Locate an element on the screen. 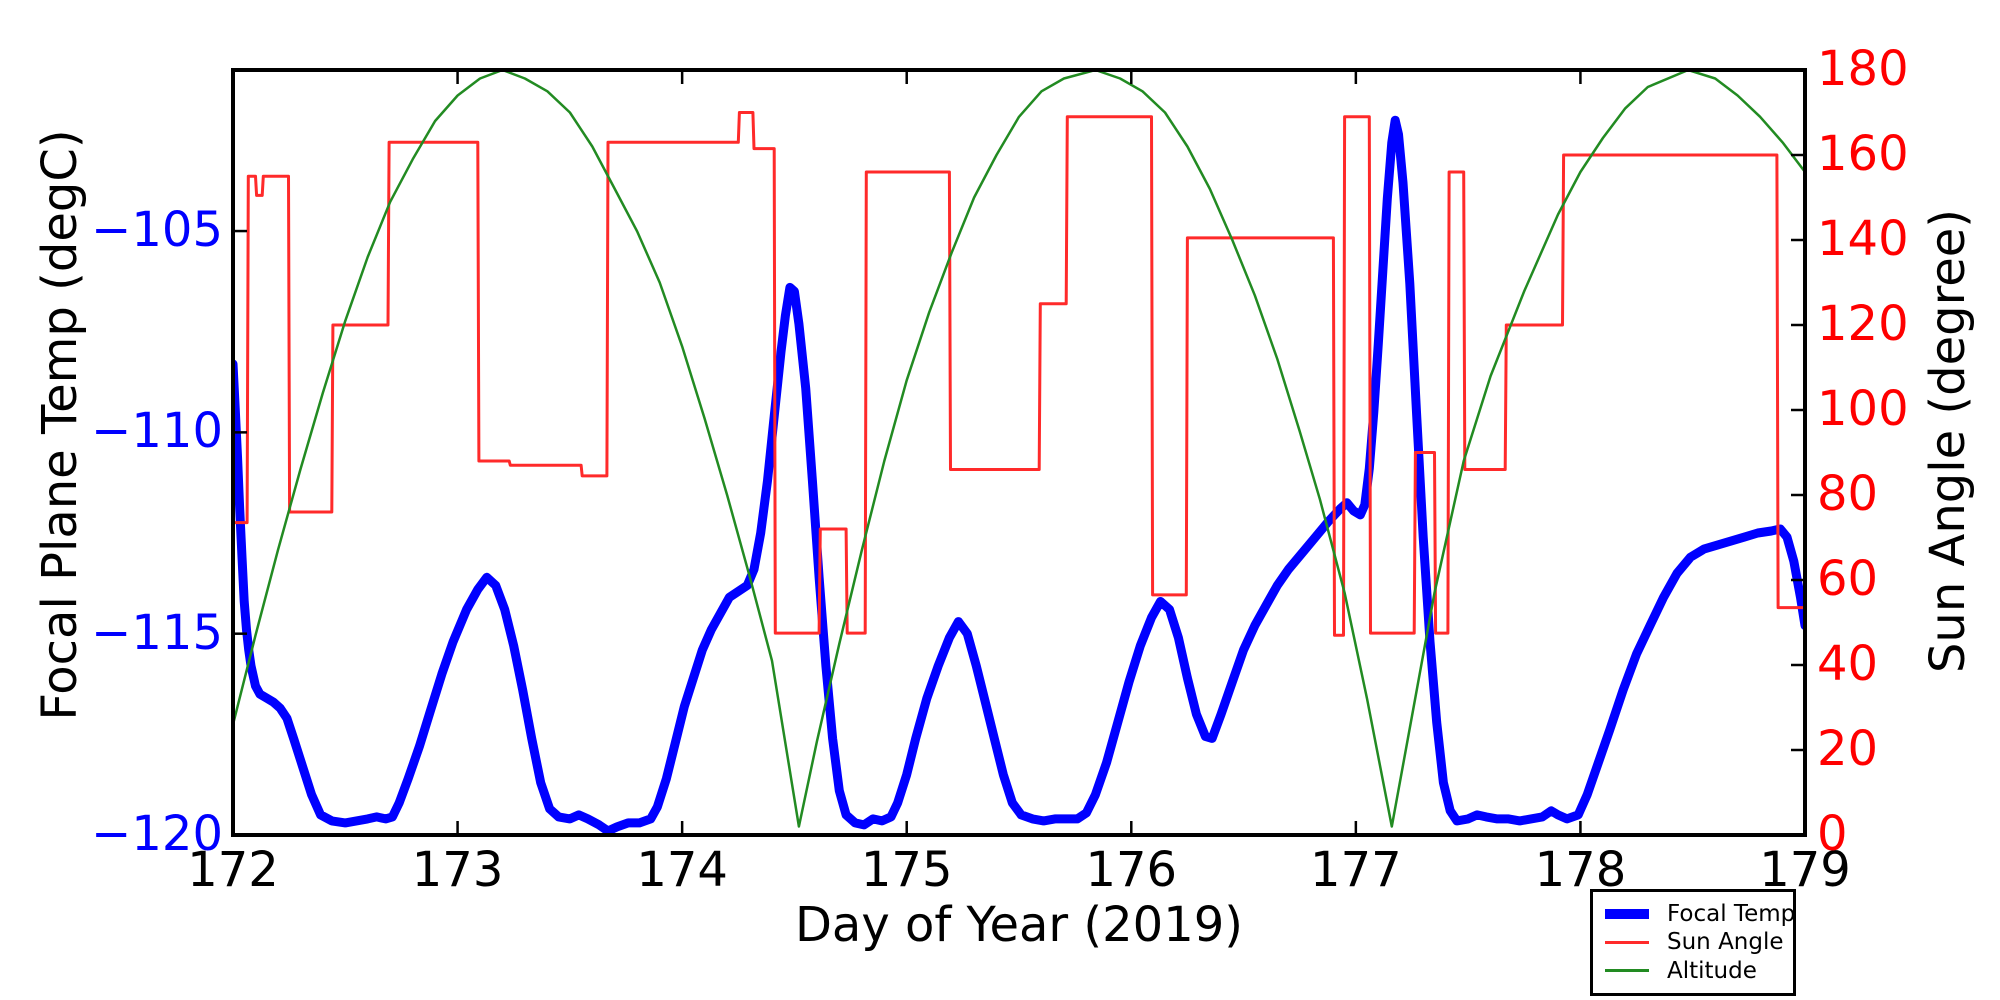 The height and width of the screenshot is (1000, 2000). y-right-tick-label: 140 is located at coordinates (1863, 239).